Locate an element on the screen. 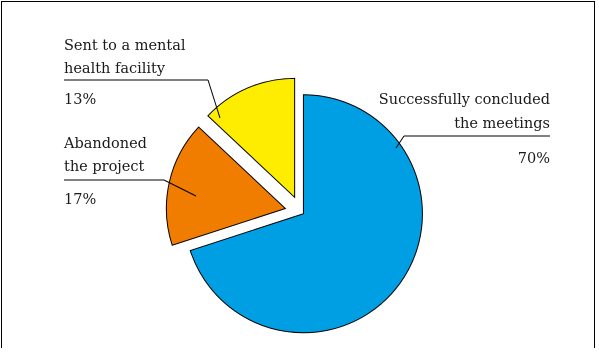 Image resolution: width=599 pixels, height=353 pixels. slice-mental-health is located at coordinates (251, 138).